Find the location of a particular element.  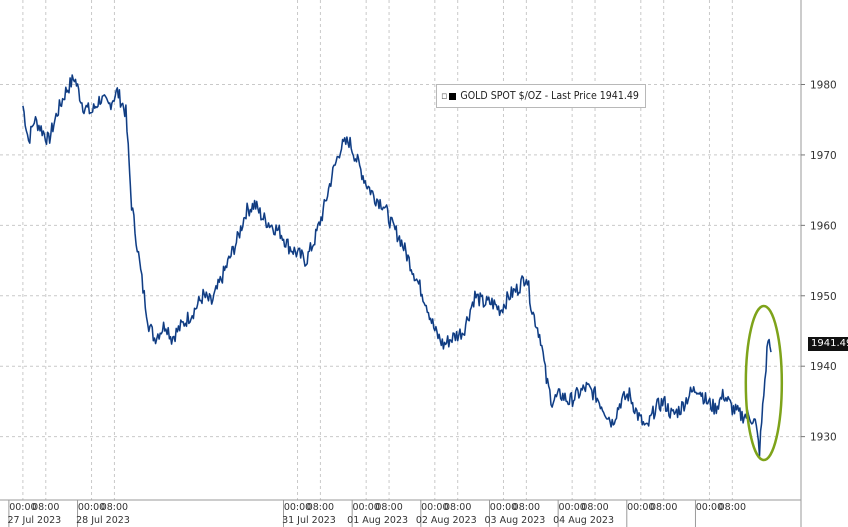

x-date-label: 27 Jul 2023 is located at coordinates (34, 520).